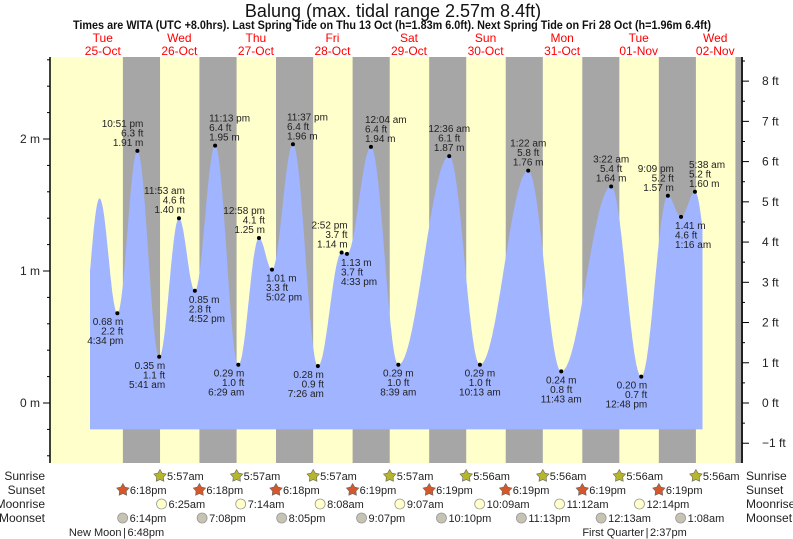 This screenshot has width=793, height=539. Describe the element at coordinates (561, 38) in the screenshot. I see `day-name-label: Mon` at that location.